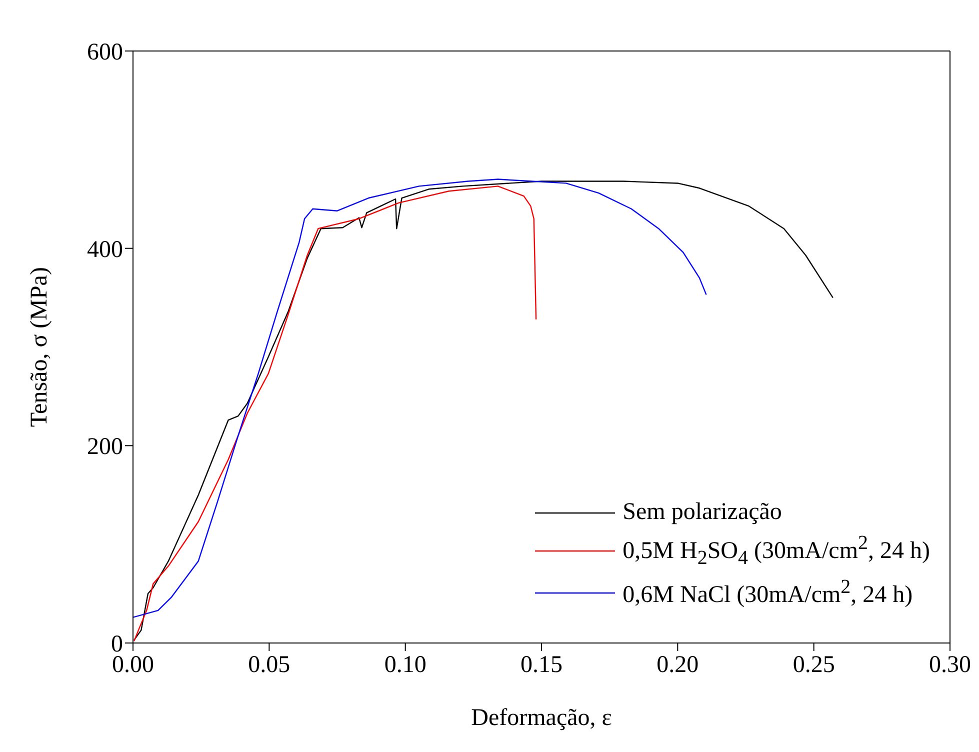 The width and height of the screenshot is (979, 752). What do you see at coordinates (105, 447) in the screenshot?
I see `y-tick-label: 200` at bounding box center [105, 447].